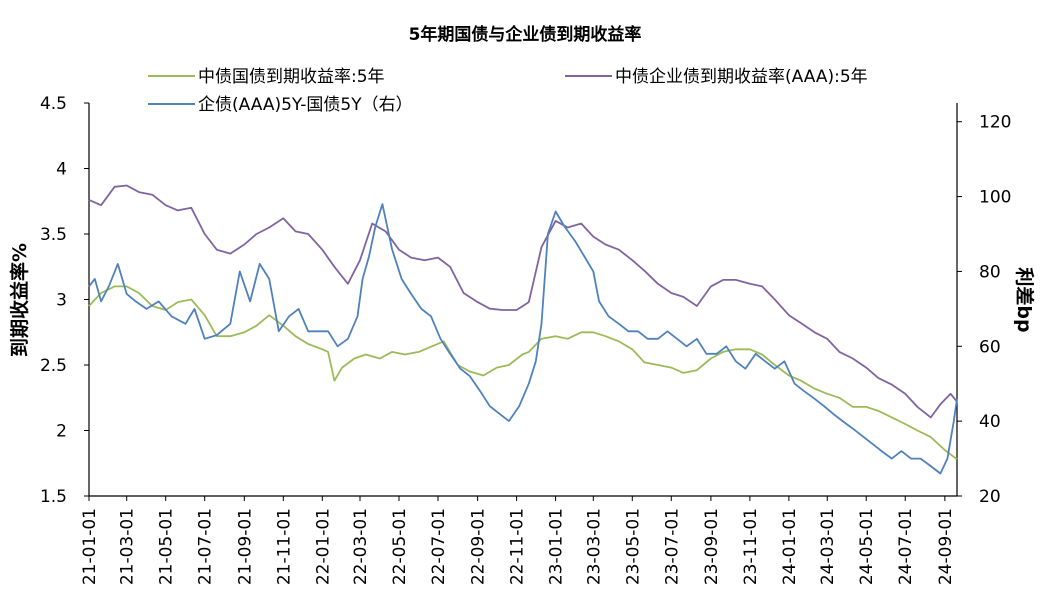 The width and height of the screenshot is (1050, 612). Describe the element at coordinates (19, 300) in the screenshot. I see `left-axis-title: 到期收益率%` at that location.